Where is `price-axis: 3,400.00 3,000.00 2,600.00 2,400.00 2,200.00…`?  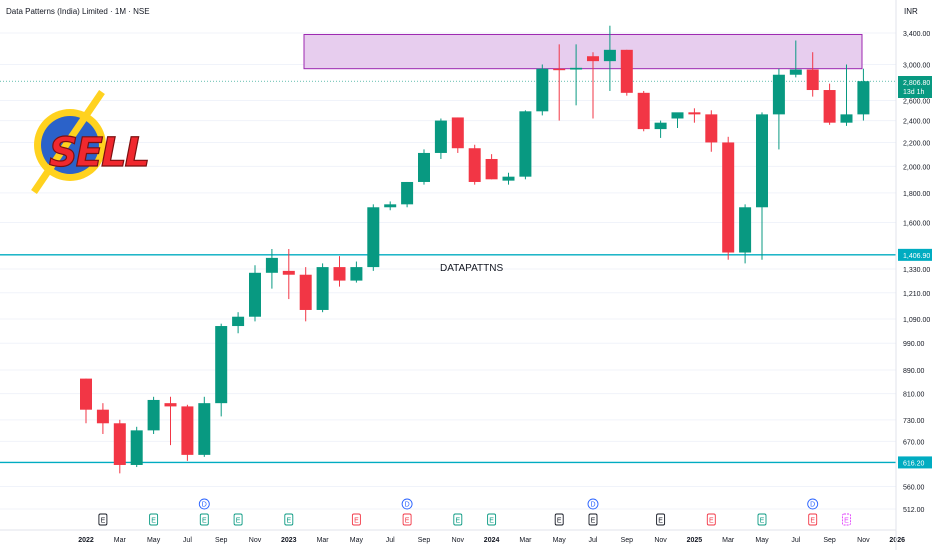
price-axis: 3,400.00 3,000.00 2,600.00 2,400.00 2,200.00… is located at coordinates (912, 275).